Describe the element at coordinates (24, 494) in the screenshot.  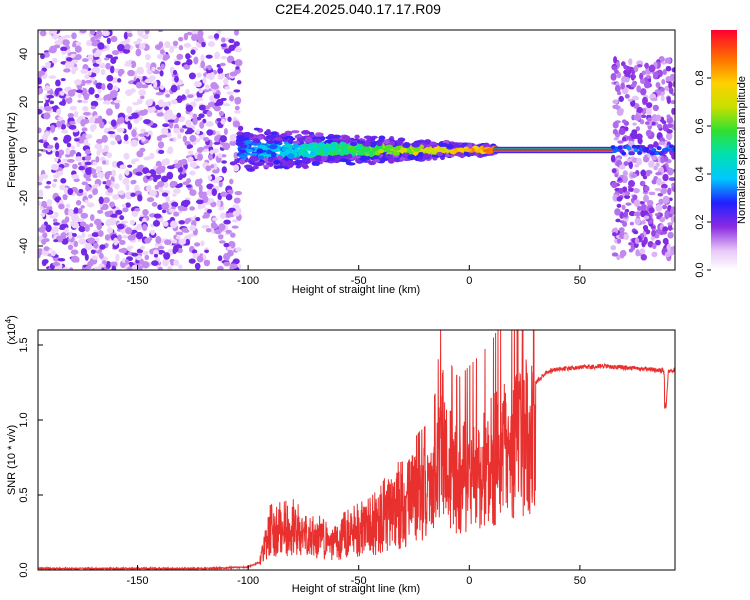
I see `y-tick-label: 0.5` at that location.